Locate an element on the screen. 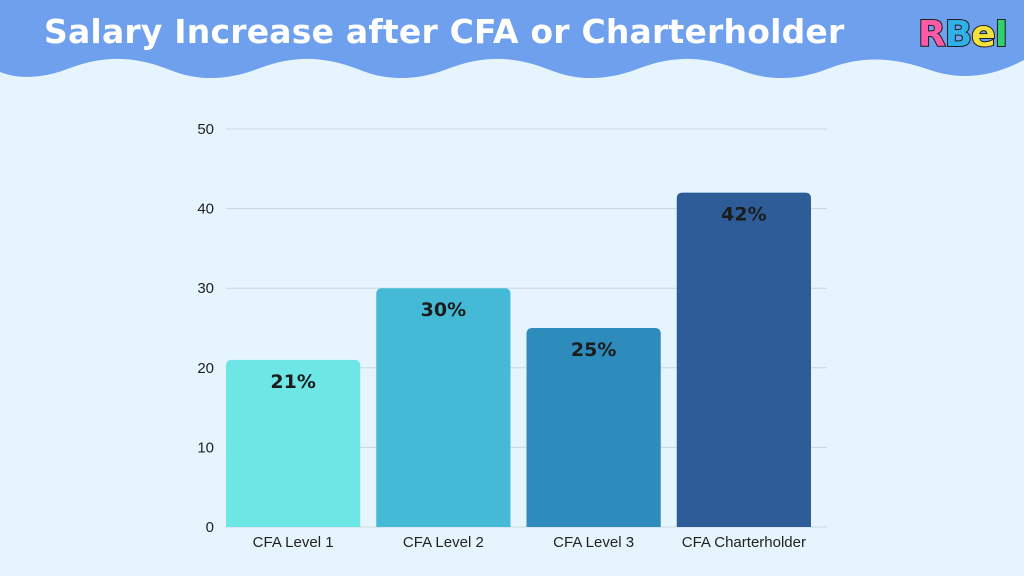 The image size is (1024, 576). rbei-logo: RBeI is located at coordinates (963, 34).